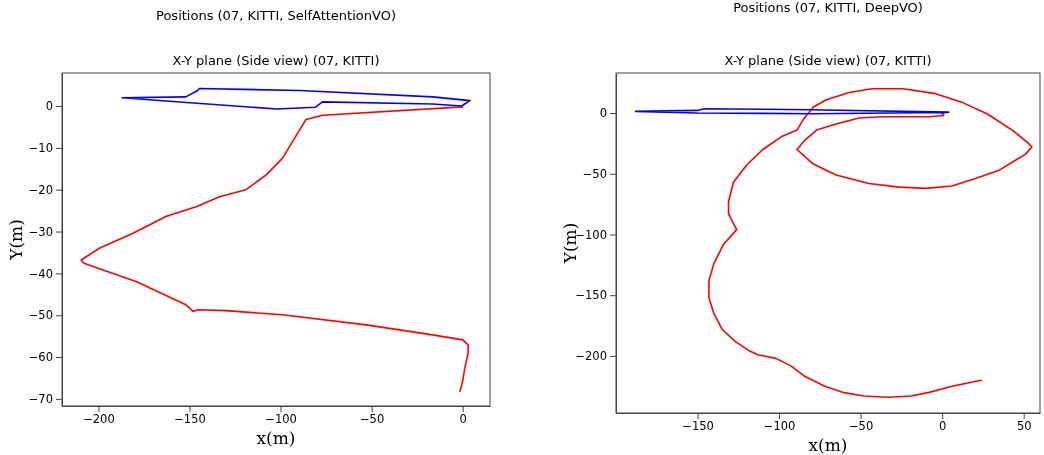 The image size is (1044, 455). What do you see at coordinates (99, 419) in the screenshot?
I see `x-tick-label: −200` at bounding box center [99, 419].